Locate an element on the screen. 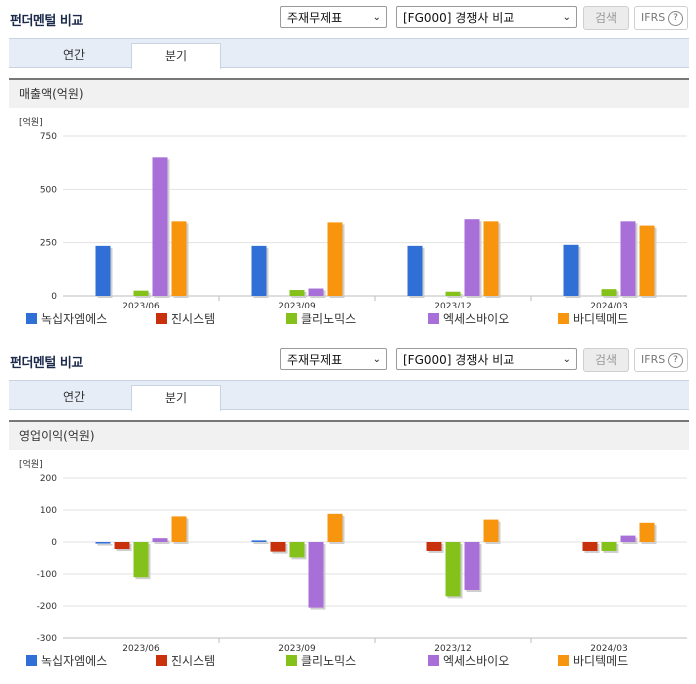 The image size is (696, 684). legend-label: 진시스템 is located at coordinates (193, 661).